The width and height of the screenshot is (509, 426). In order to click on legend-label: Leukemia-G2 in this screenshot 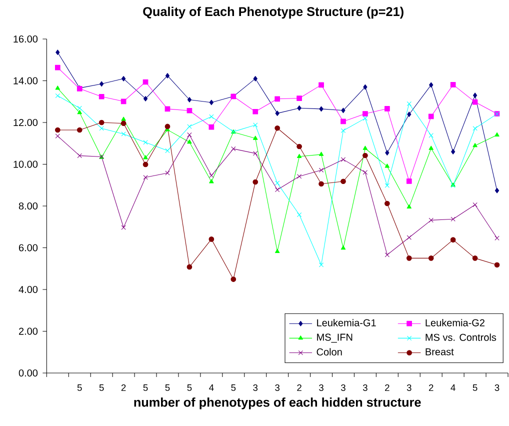, I will do `click(455, 322)`.